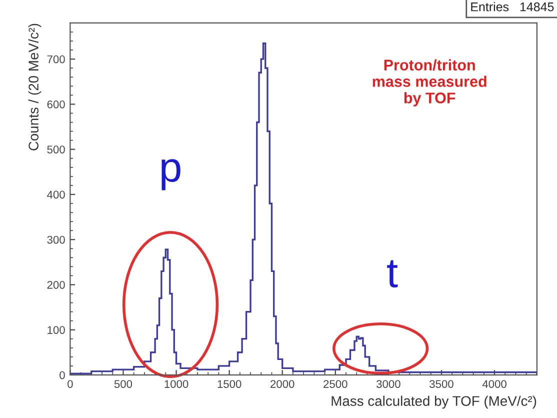  Describe the element at coordinates (176, 384) in the screenshot. I see `x-tick-label: 1000` at that location.